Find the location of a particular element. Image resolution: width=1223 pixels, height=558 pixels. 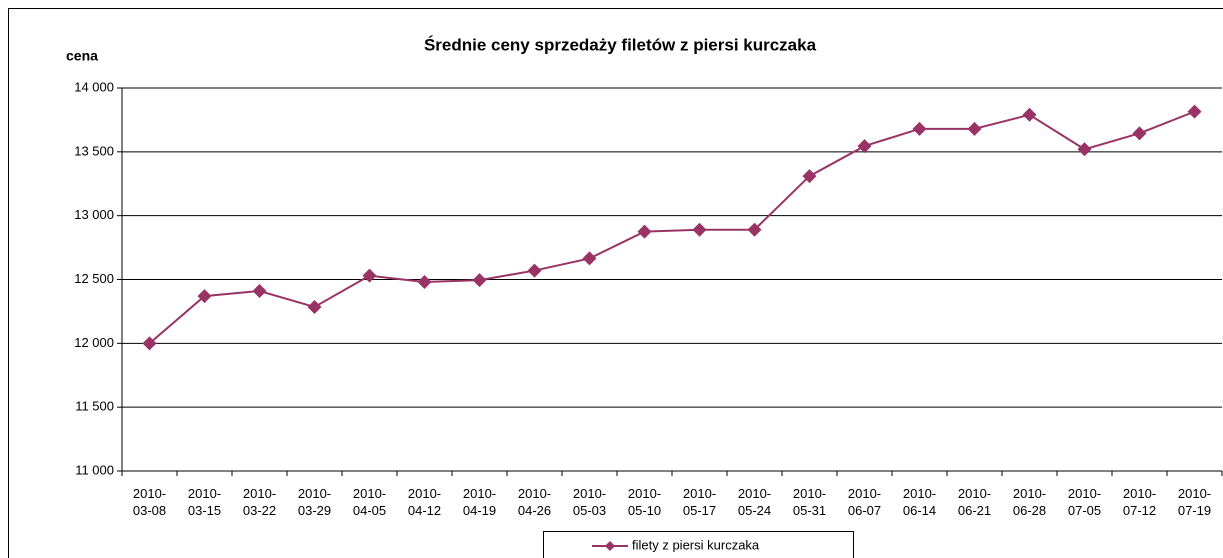

x-tick-label: 2010-03-29 is located at coordinates (314, 502).